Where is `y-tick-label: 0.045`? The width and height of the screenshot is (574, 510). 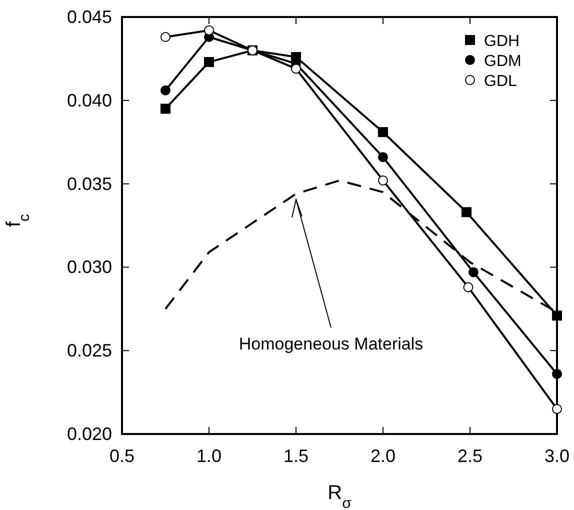
y-tick-label: 0.045 is located at coordinates (89, 17).